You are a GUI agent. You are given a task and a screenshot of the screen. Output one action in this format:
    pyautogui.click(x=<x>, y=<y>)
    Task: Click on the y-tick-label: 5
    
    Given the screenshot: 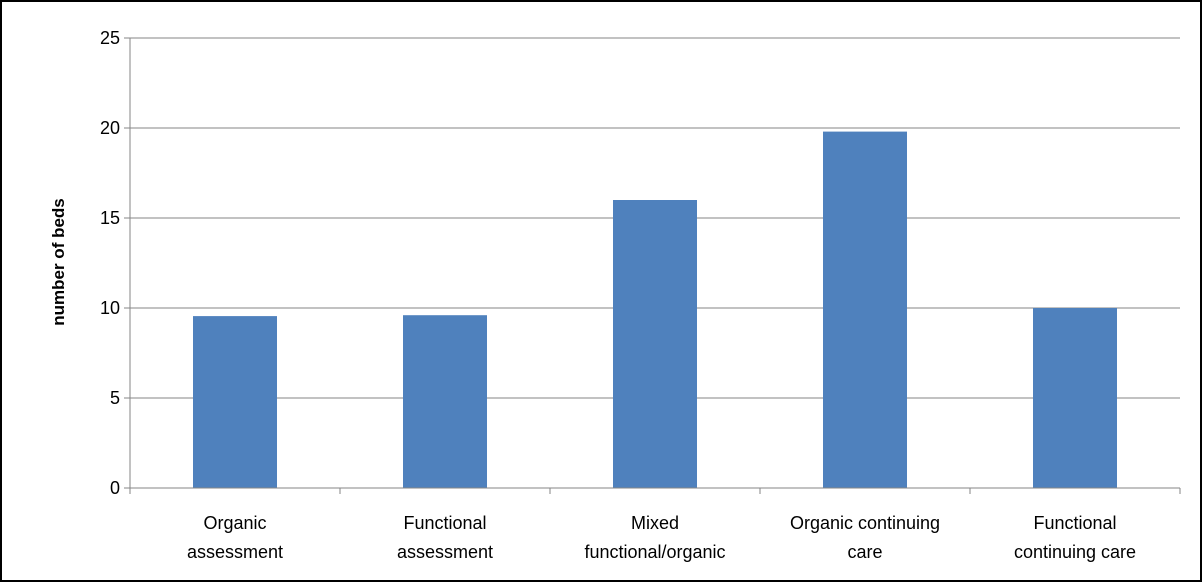 What is the action you would take?
    pyautogui.click(x=115, y=398)
    